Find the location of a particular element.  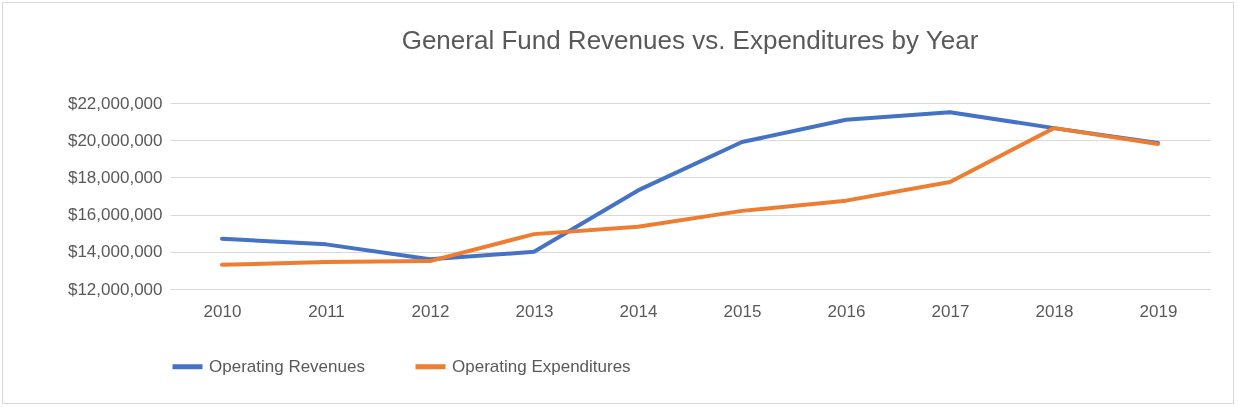

legend-label: Operating Expenditures is located at coordinates (541, 366).